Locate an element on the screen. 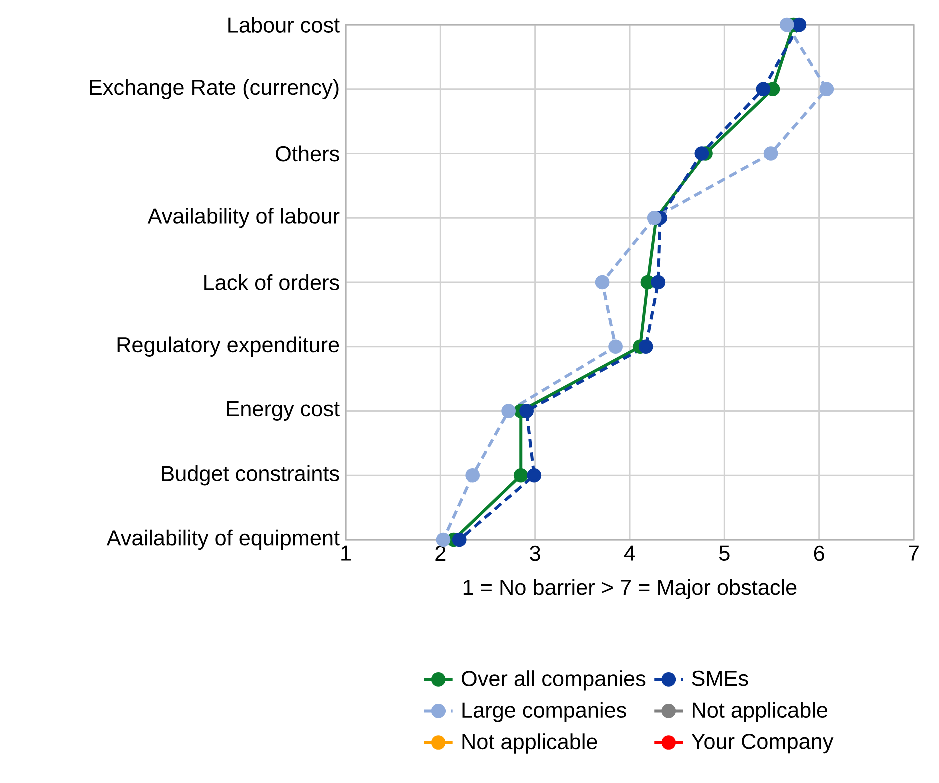 This screenshot has width=939, height=783. x-tick-label: 2 is located at coordinates (441, 554).